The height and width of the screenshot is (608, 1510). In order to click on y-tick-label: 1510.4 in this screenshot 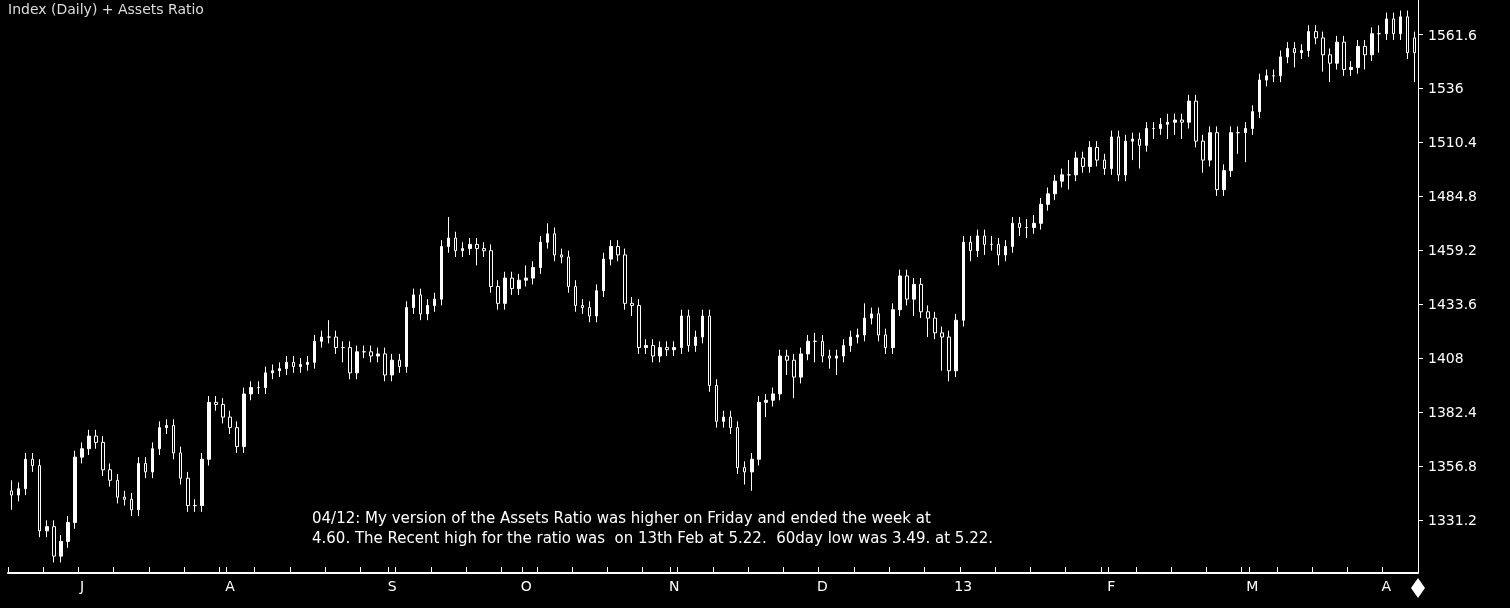, I will do `click(1453, 142)`.